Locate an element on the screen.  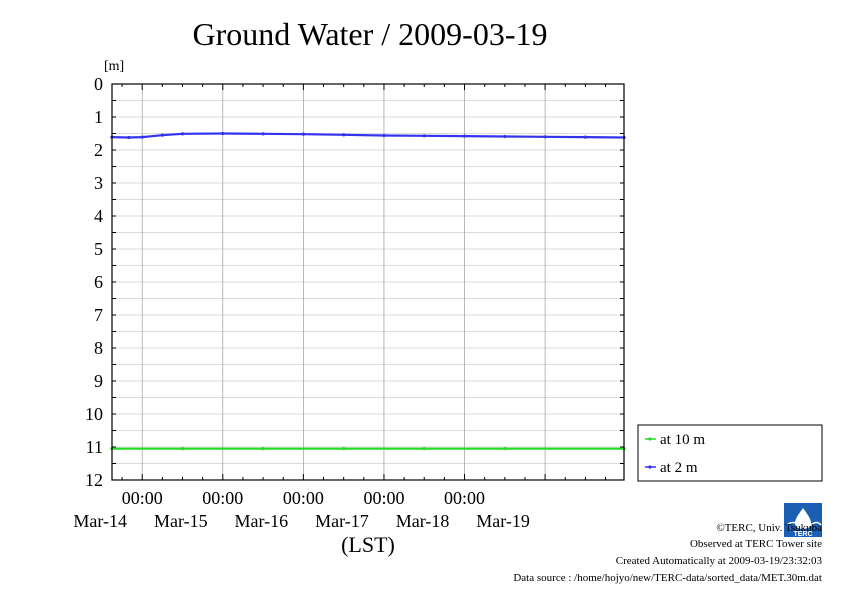
y-tick-label: 10 is located at coordinates (94, 414).